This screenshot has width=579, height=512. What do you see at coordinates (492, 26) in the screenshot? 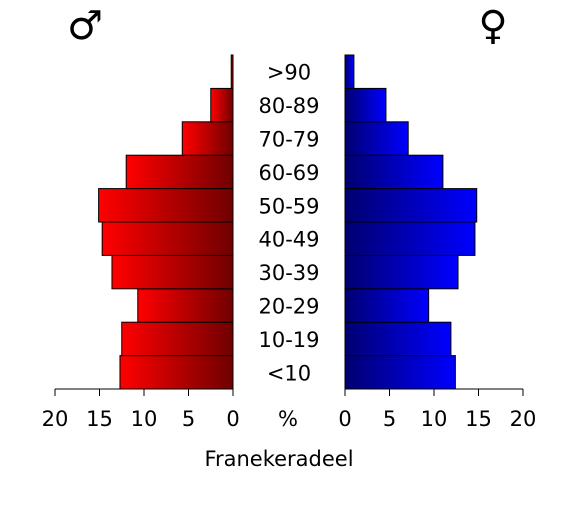
I see `legend-symbol: ♀` at bounding box center [492, 26].